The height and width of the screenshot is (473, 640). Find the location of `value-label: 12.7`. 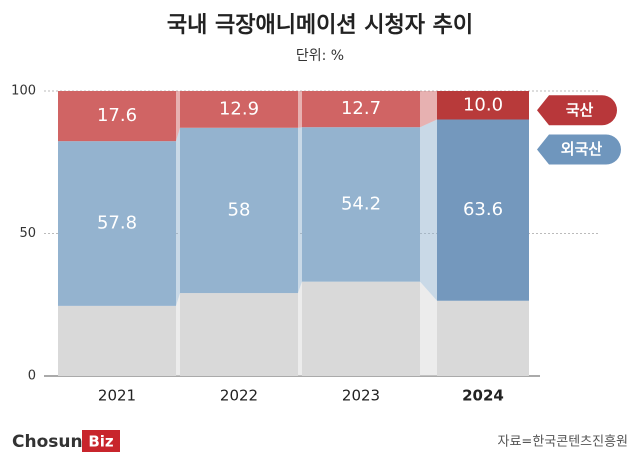

value-label: 12.7 is located at coordinates (361, 108).